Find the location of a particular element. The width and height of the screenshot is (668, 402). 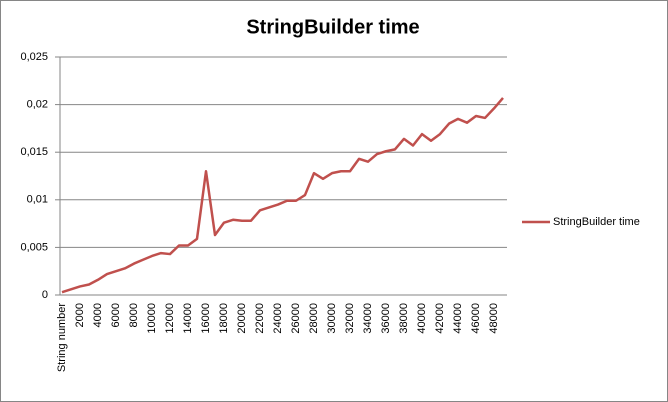

y-tick-label: 0,025 is located at coordinates (34, 57).